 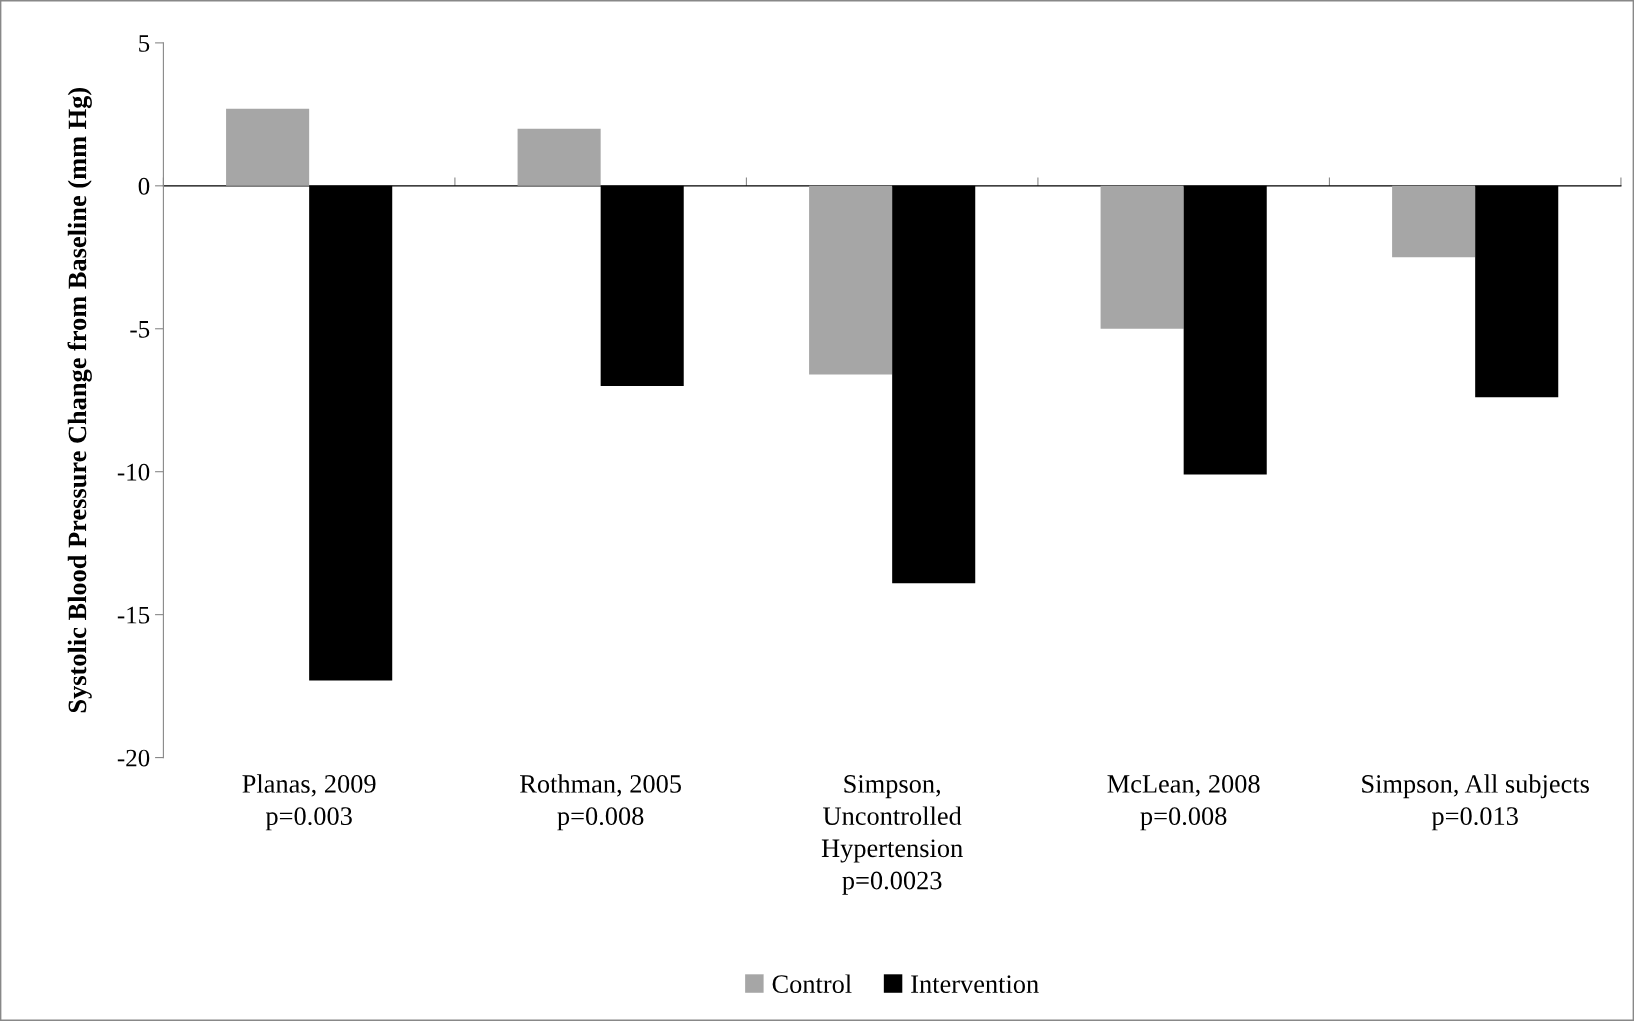 I want to click on x-tick-label: Simpson, Uncontrolled Hypertension p=0.0023, so click(x=892, y=835).